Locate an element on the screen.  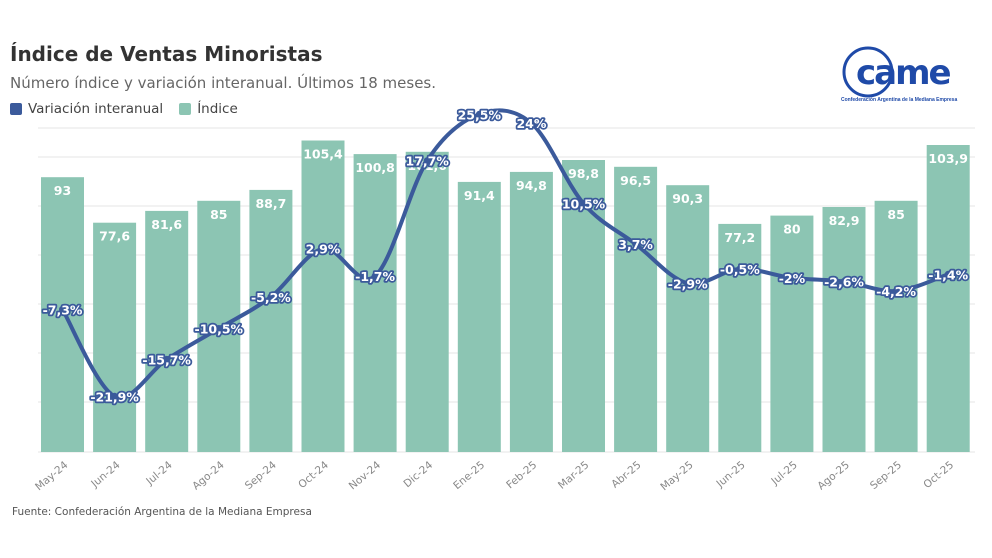
bar-label: 82,9 is located at coordinates (844, 220).